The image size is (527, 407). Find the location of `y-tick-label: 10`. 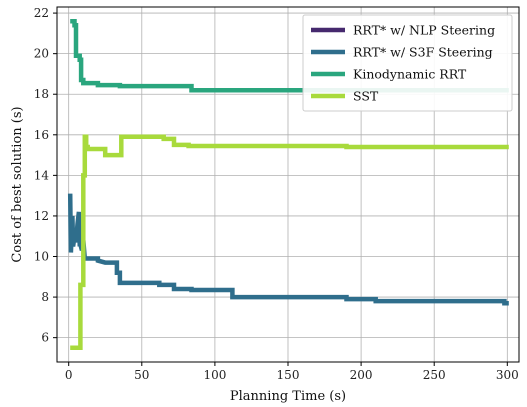

y-tick-label: 10 is located at coordinates (41, 257).